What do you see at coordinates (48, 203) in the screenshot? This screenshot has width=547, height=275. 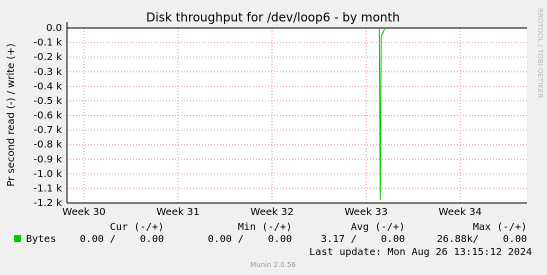 I see `y-tick-label: -1.2 k` at bounding box center [48, 203].